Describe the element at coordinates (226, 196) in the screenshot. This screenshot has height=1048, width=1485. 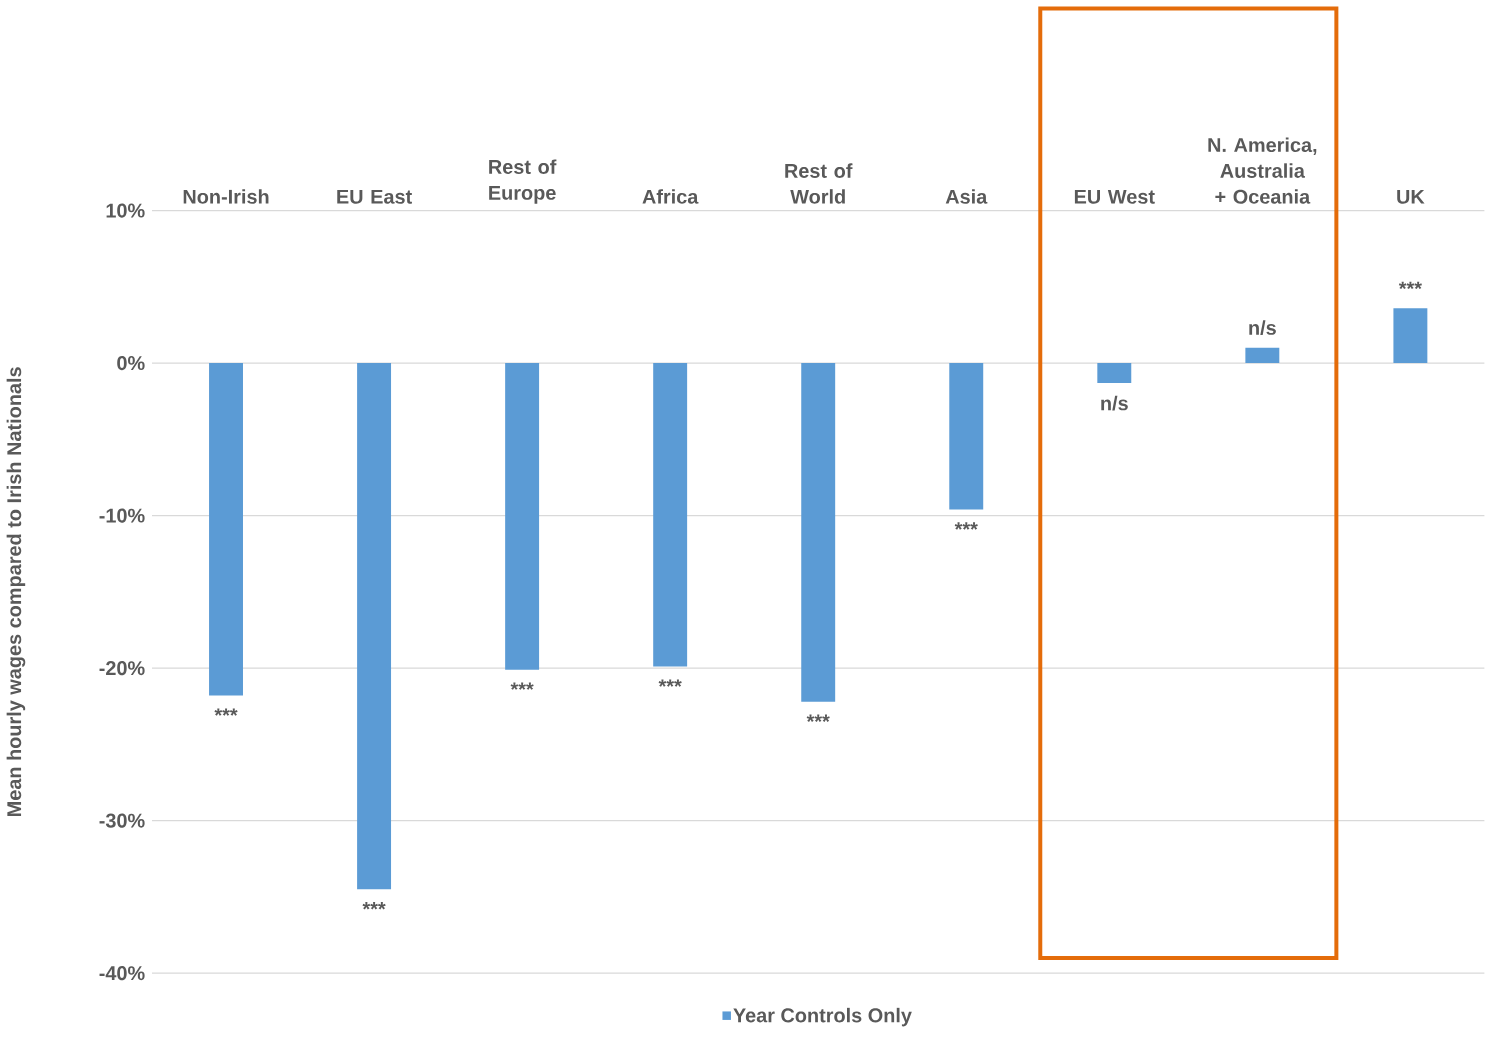
I see `x-tick-label: Non-Irish` at that location.